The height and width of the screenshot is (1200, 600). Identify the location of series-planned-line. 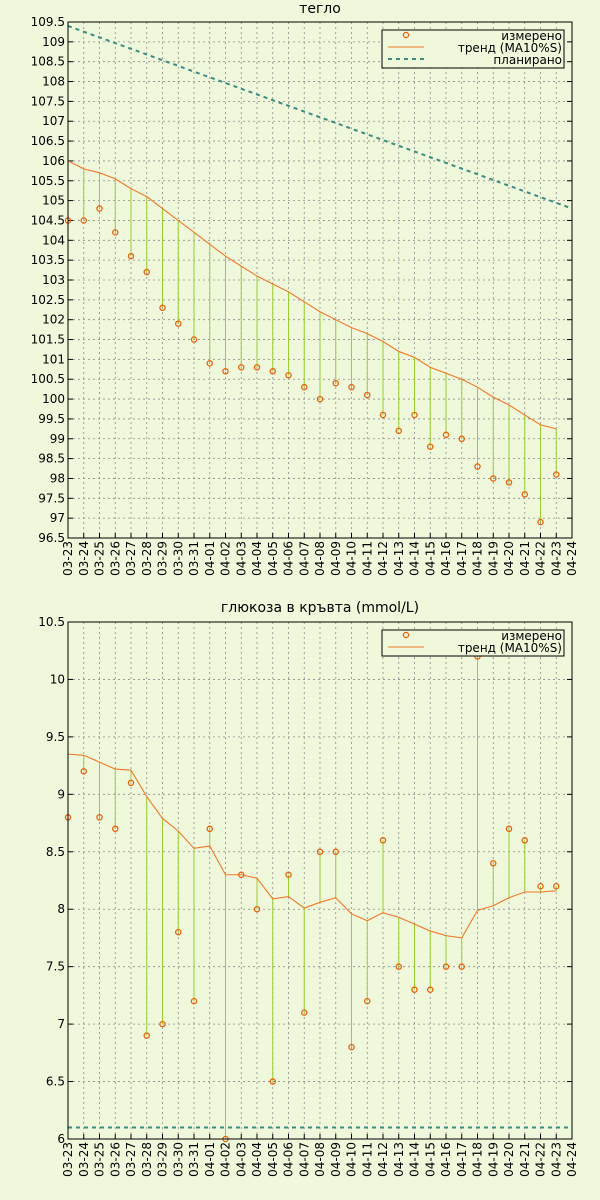
(320, 117).